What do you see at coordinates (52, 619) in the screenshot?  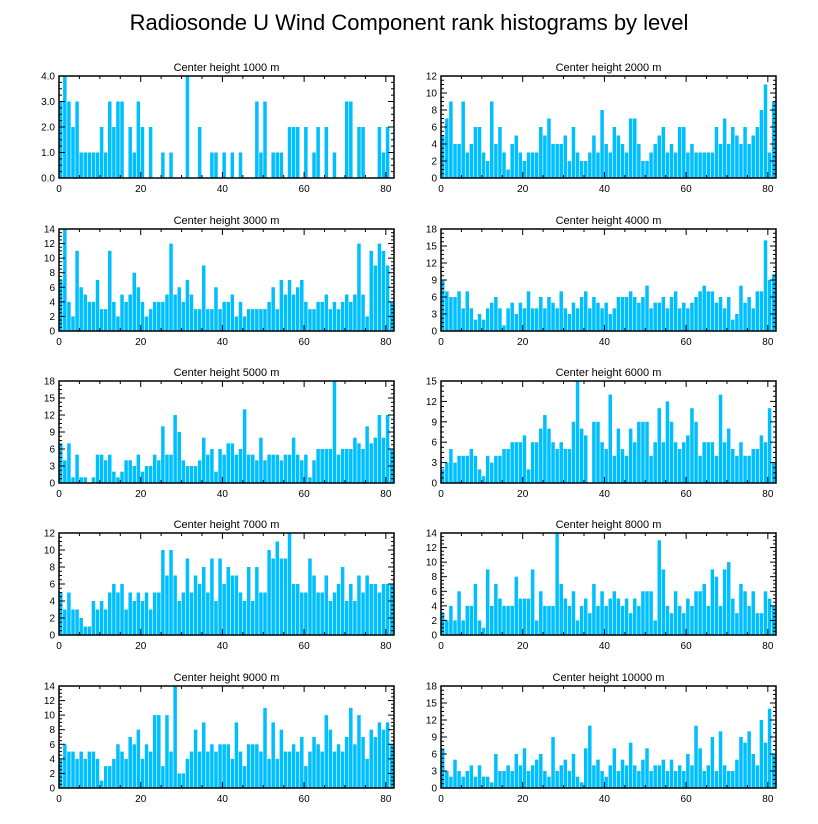 I see `y-tick-label: 2` at bounding box center [52, 619].